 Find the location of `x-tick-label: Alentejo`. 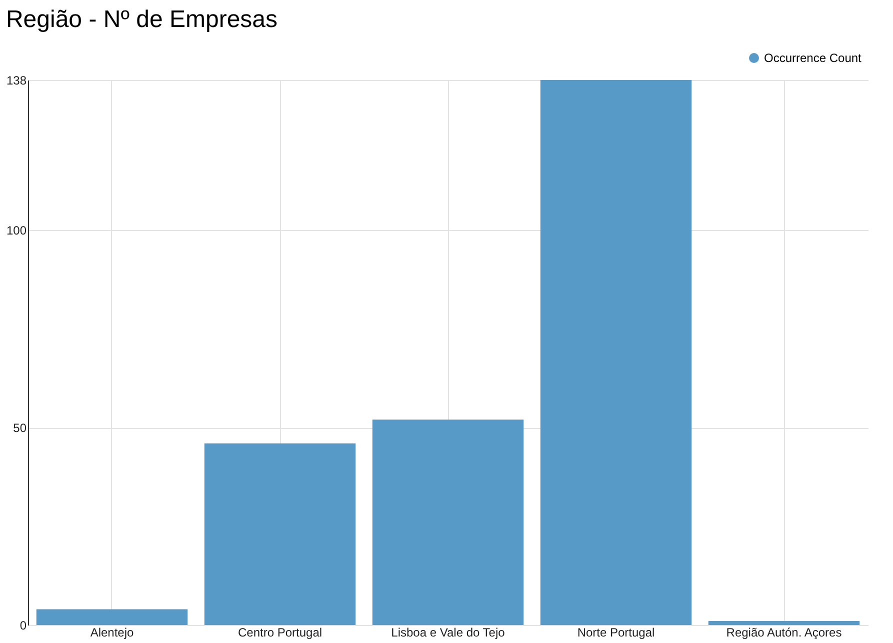

x-tick-label: Alentejo is located at coordinates (112, 633).